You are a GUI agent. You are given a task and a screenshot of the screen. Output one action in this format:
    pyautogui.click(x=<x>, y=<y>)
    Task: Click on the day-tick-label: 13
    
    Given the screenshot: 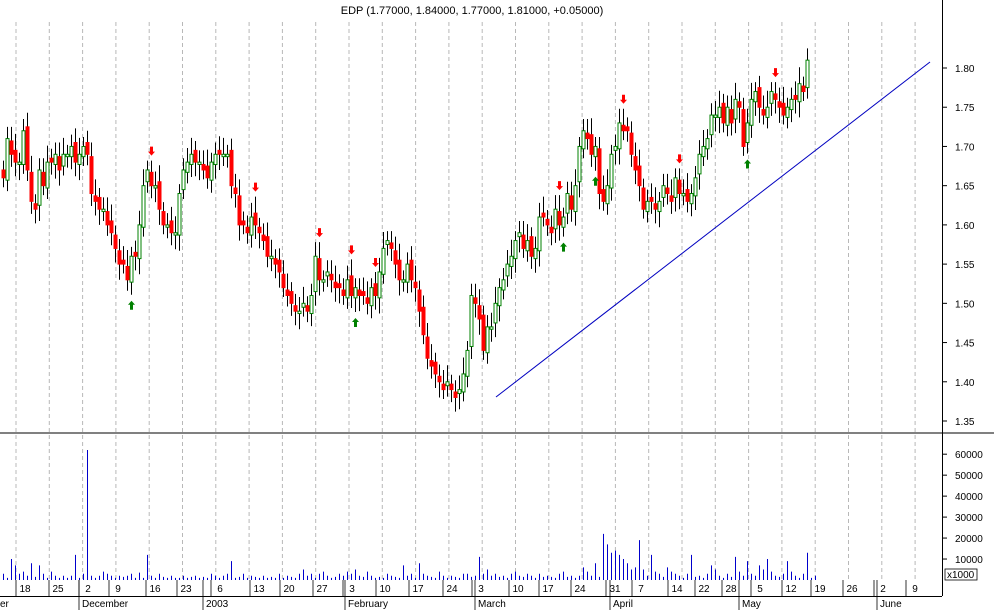 What is the action you would take?
    pyautogui.click(x=259, y=589)
    